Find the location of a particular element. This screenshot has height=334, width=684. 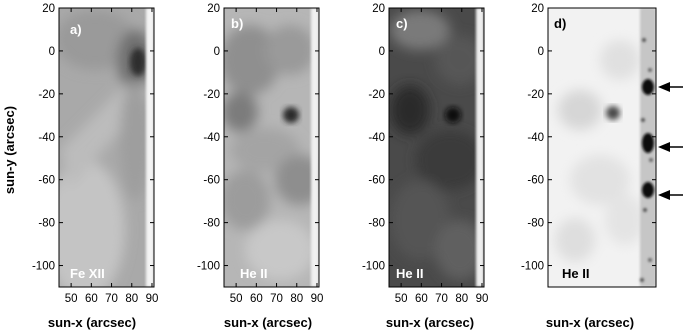

x-tick-label-2-4: 90 is located at coordinates (482, 299).